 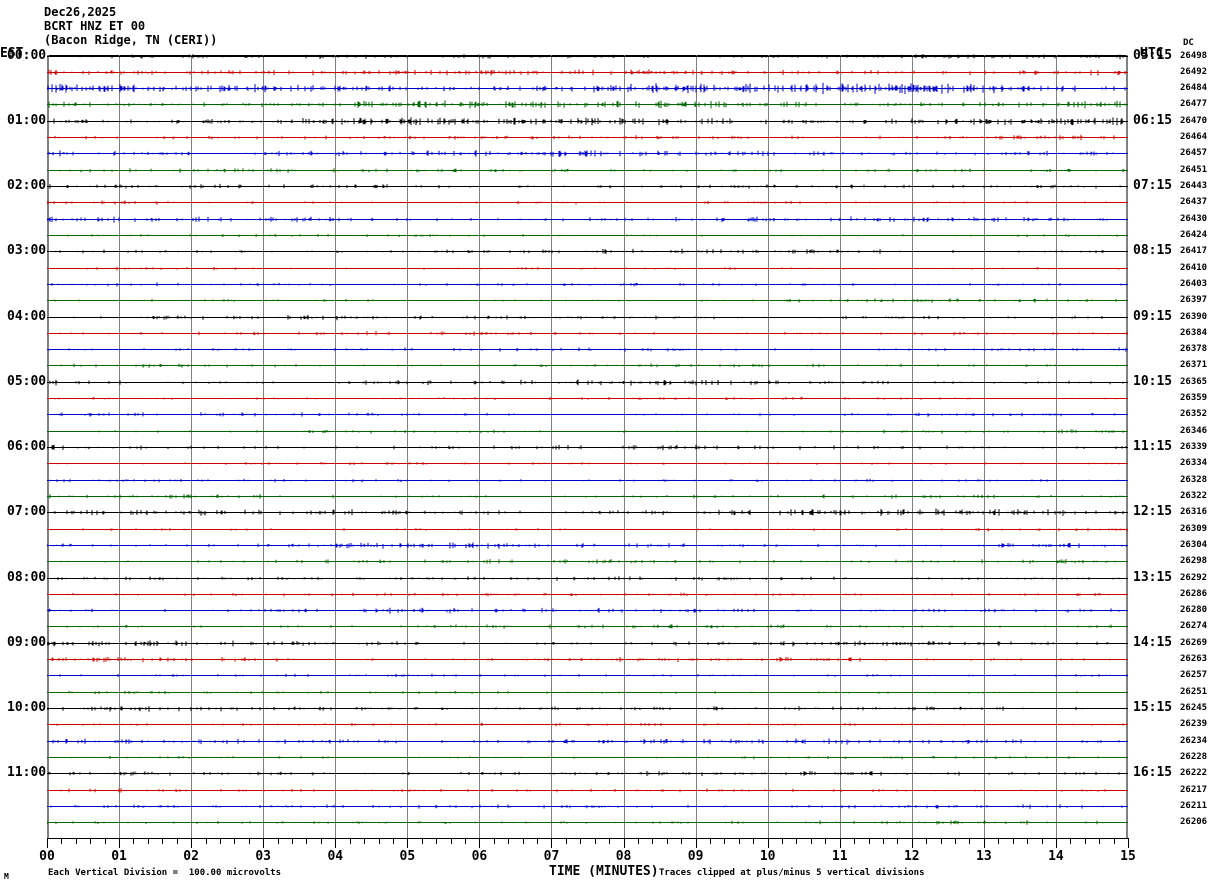 I want to click on est-time-label: 10:00, so click(x=27, y=707).